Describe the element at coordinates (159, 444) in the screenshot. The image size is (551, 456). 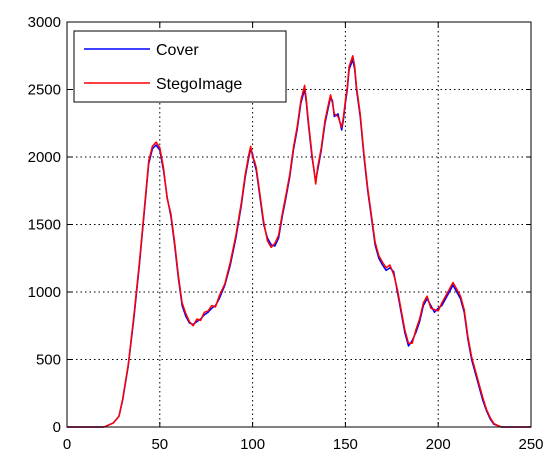
I see `x-tick-label: 50` at that location.